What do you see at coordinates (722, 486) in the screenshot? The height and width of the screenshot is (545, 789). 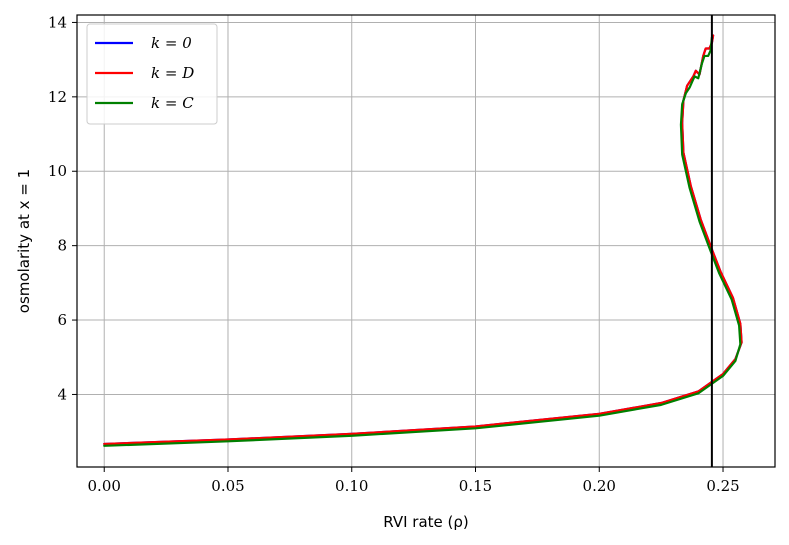 I see `x-tick-label: 0.25` at bounding box center [722, 486].